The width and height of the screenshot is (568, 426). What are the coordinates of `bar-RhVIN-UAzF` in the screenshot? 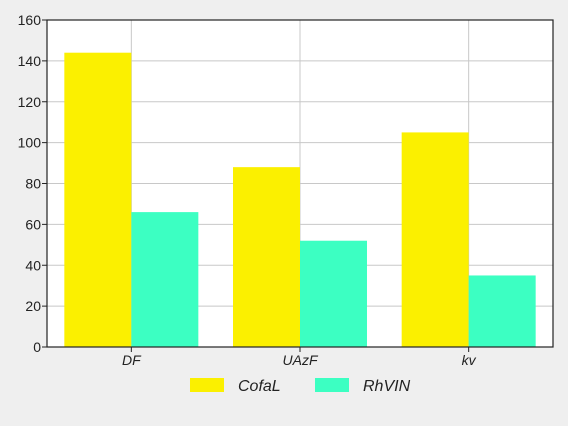 It's located at (333, 293).